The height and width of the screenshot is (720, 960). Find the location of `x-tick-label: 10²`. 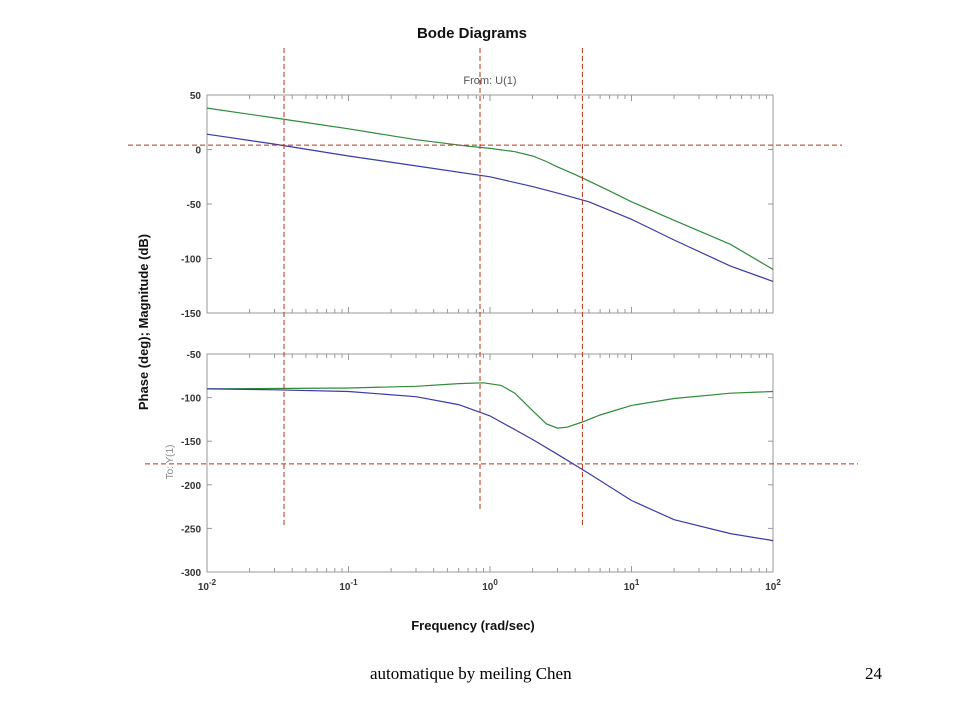

x-tick-label: 10² is located at coordinates (773, 585).